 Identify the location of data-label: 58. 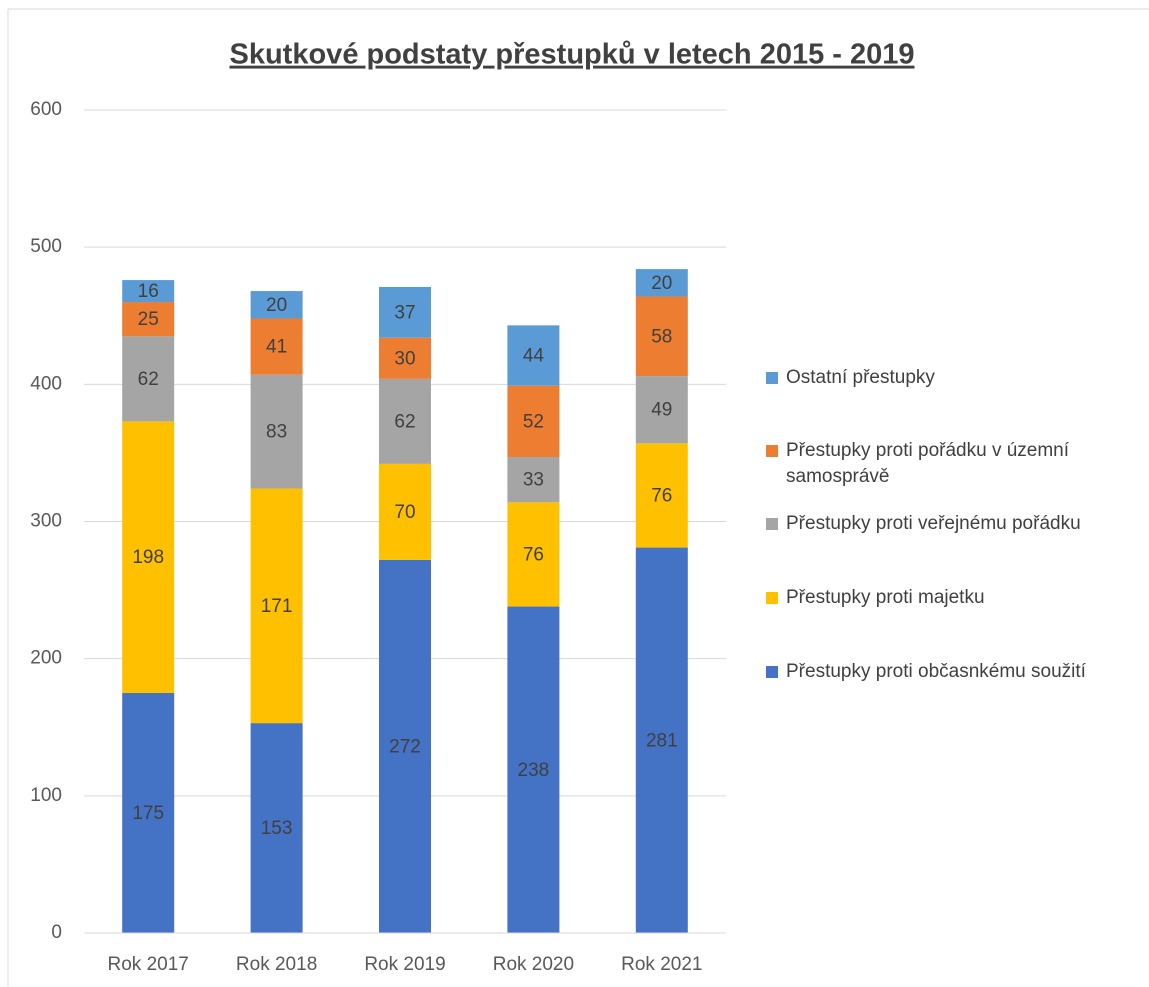
(661, 336).